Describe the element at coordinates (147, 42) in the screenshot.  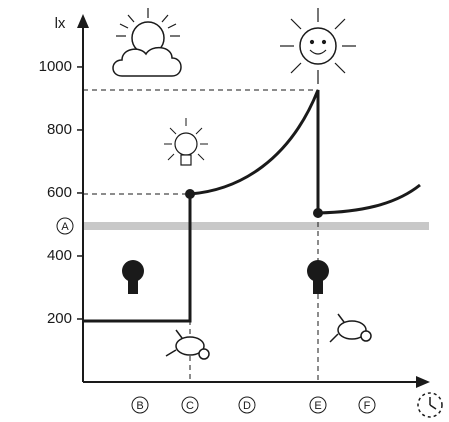
I see `sun-cloud-icon` at that location.